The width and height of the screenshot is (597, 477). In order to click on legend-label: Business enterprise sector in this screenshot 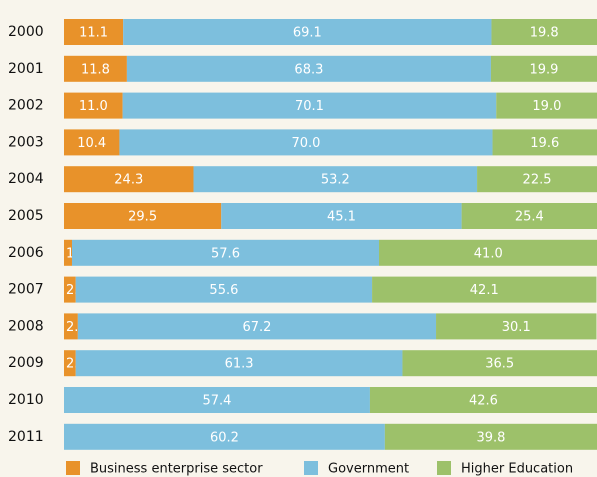, I will do `click(176, 469)`.